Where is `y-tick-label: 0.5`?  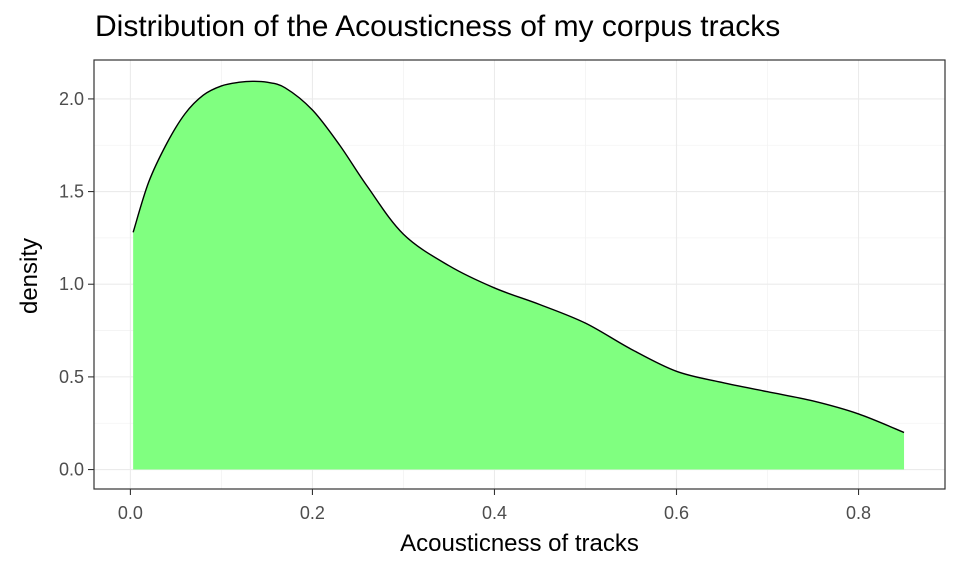 y-tick-label: 0.5 is located at coordinates (71, 377).